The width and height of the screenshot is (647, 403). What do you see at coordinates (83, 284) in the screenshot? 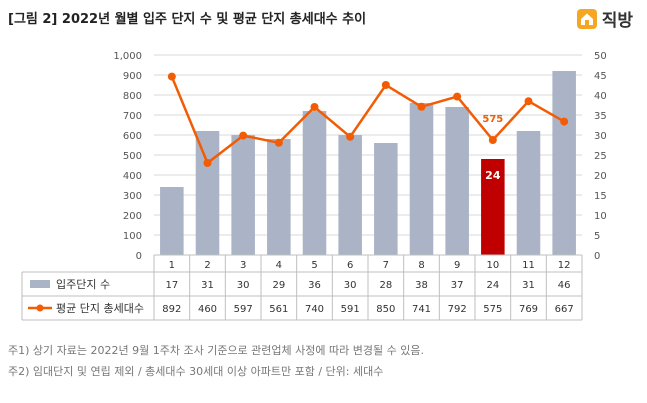
I see `legend-label-bar: 입주단지 수` at bounding box center [83, 284].